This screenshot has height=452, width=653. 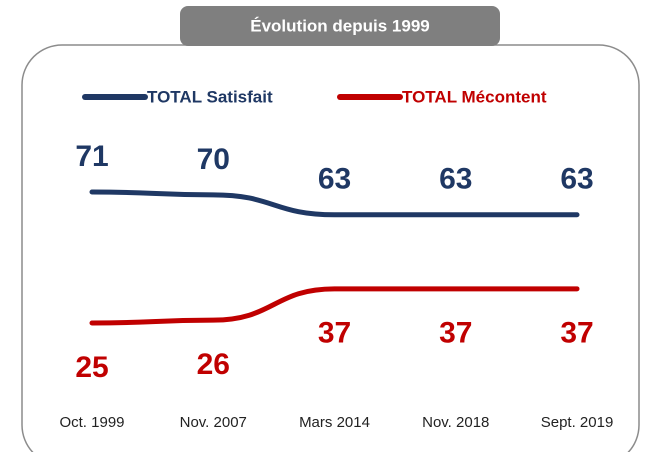 I want to click on x-tick-label: Nov. 2007, so click(x=213, y=422).